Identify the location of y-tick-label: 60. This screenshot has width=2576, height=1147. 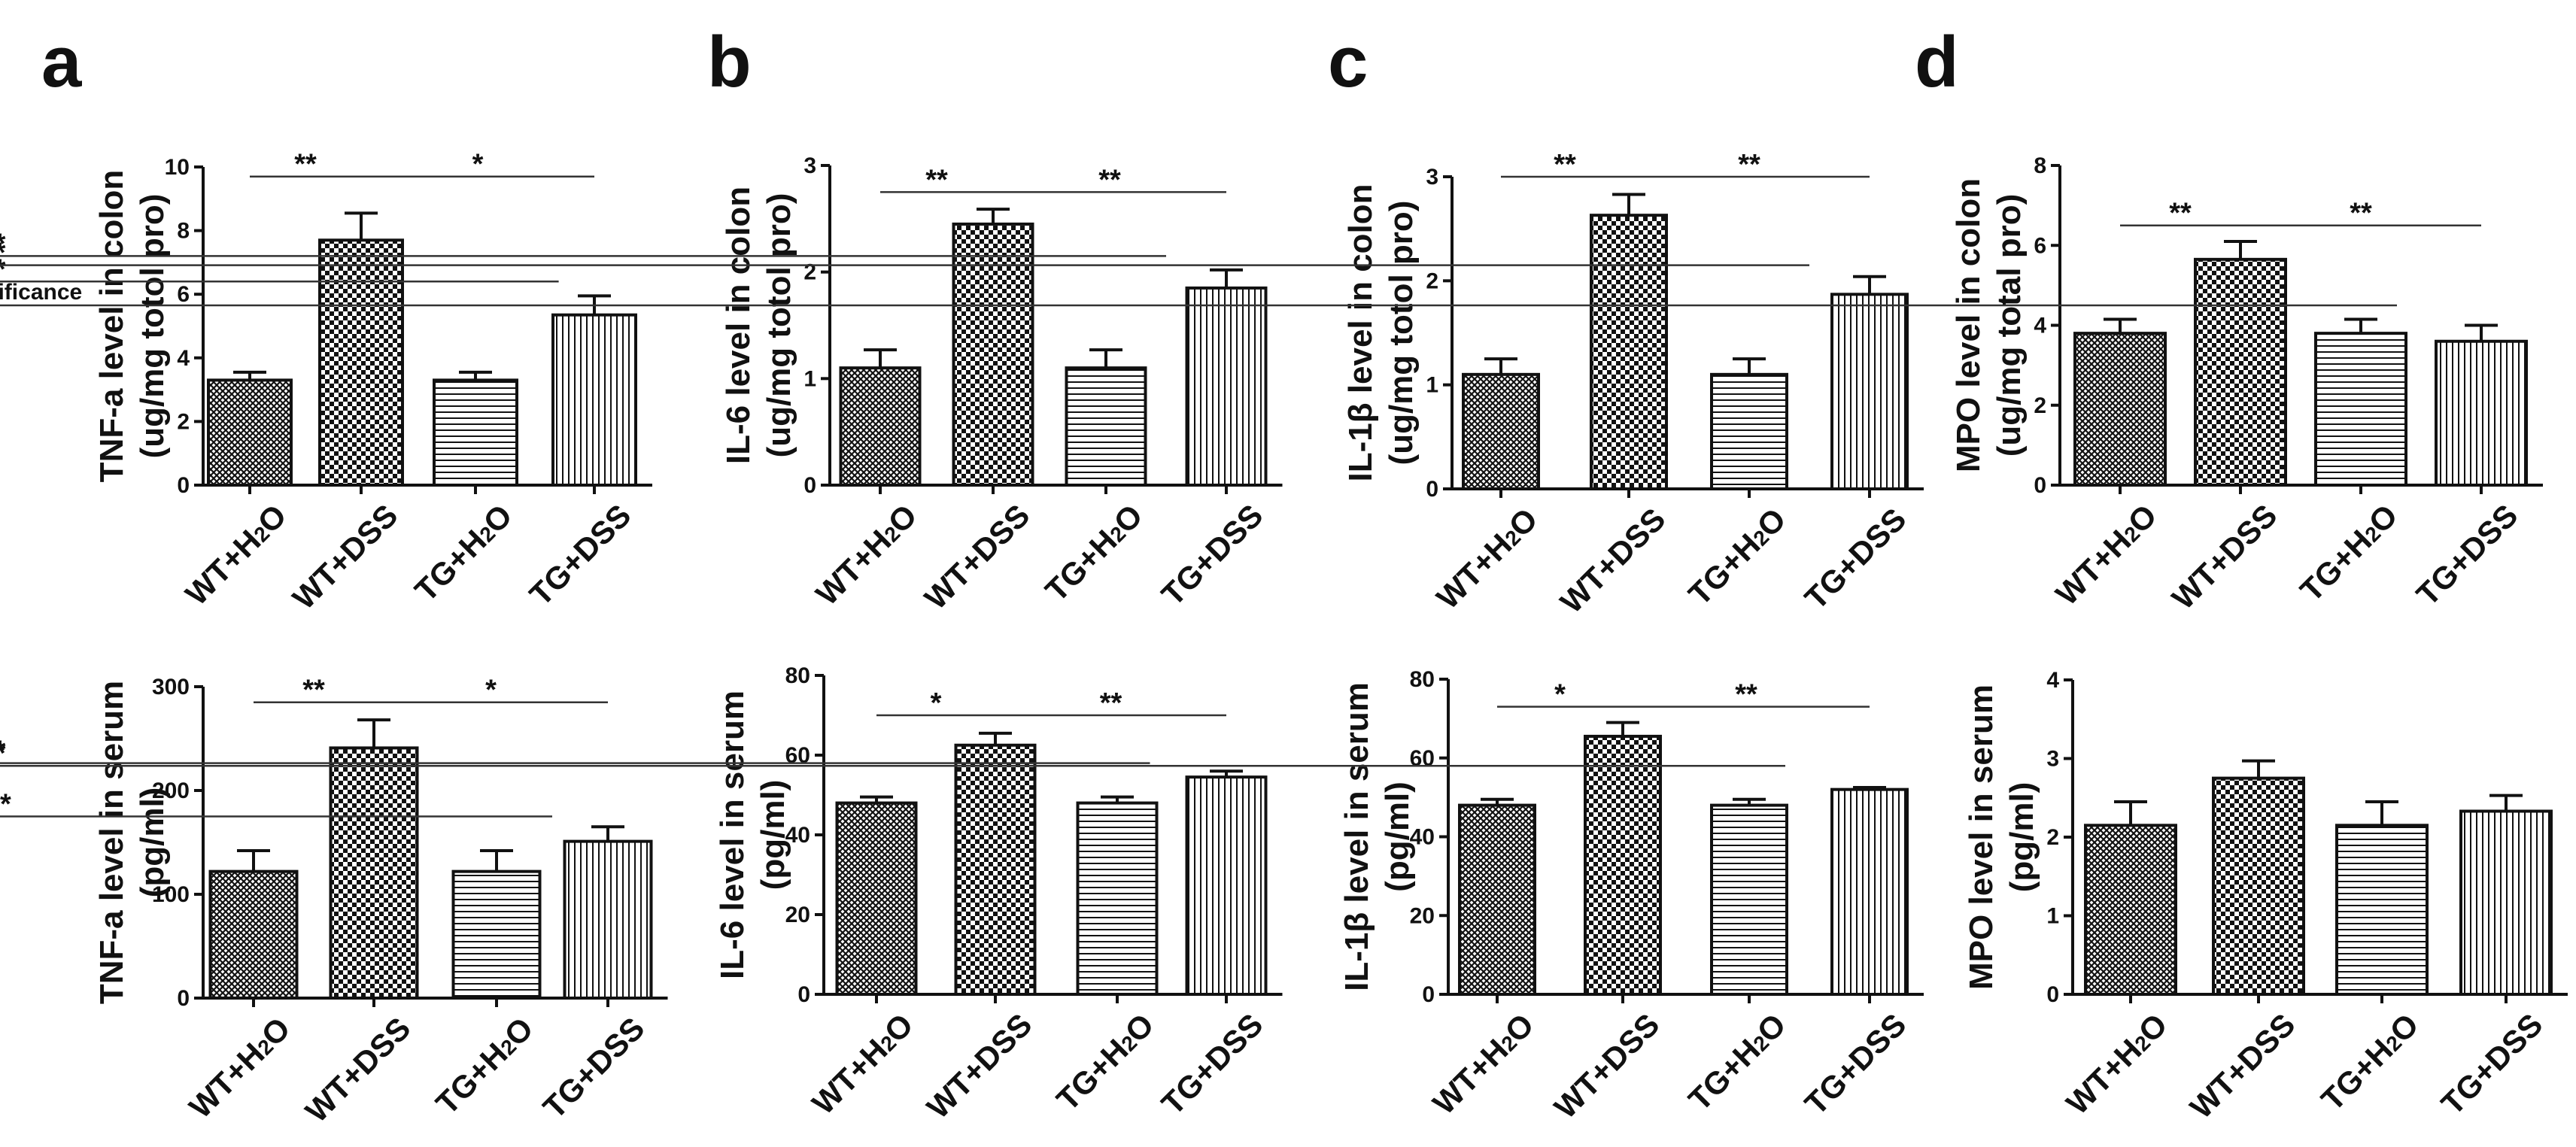
(1423, 759).